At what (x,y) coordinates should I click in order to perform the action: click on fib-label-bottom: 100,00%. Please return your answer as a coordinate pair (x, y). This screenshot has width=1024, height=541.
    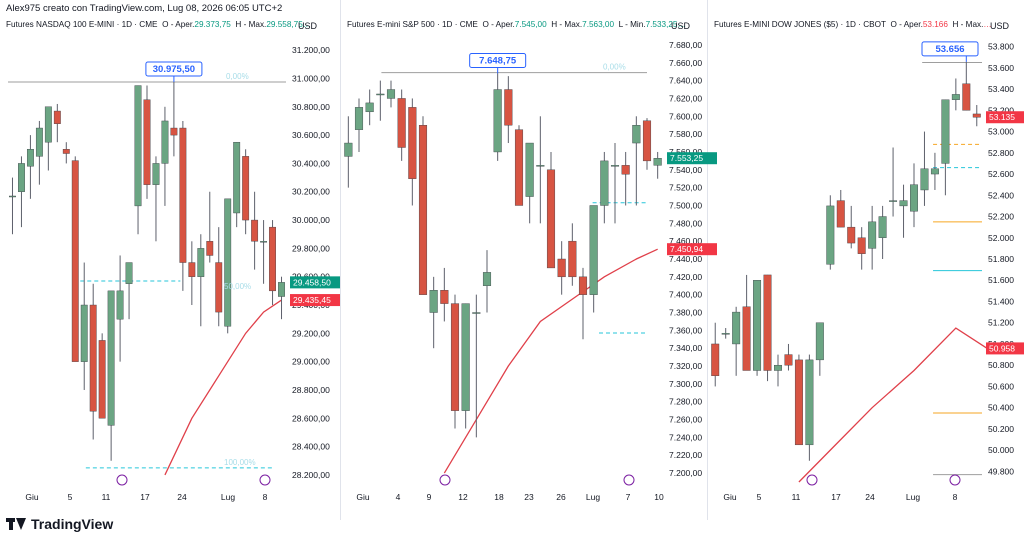
    Looking at the image, I should click on (240, 462).